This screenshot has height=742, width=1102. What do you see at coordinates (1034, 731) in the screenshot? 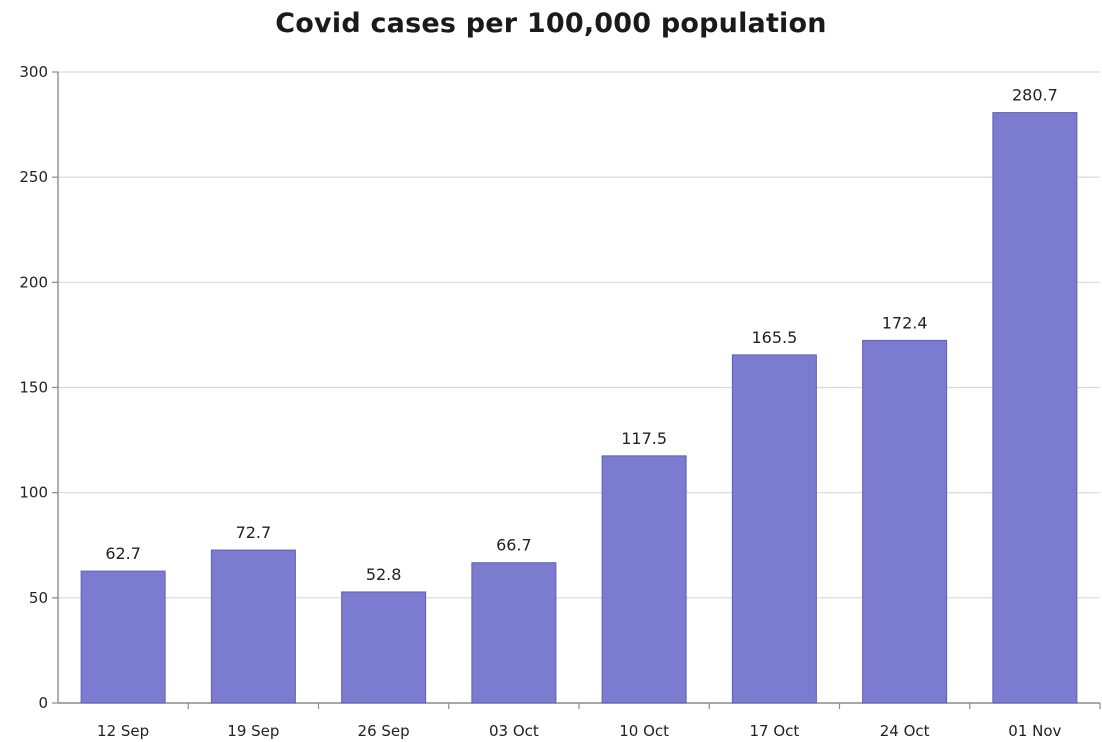
I see `x-tick-label: 01 Nov` at bounding box center [1034, 731].